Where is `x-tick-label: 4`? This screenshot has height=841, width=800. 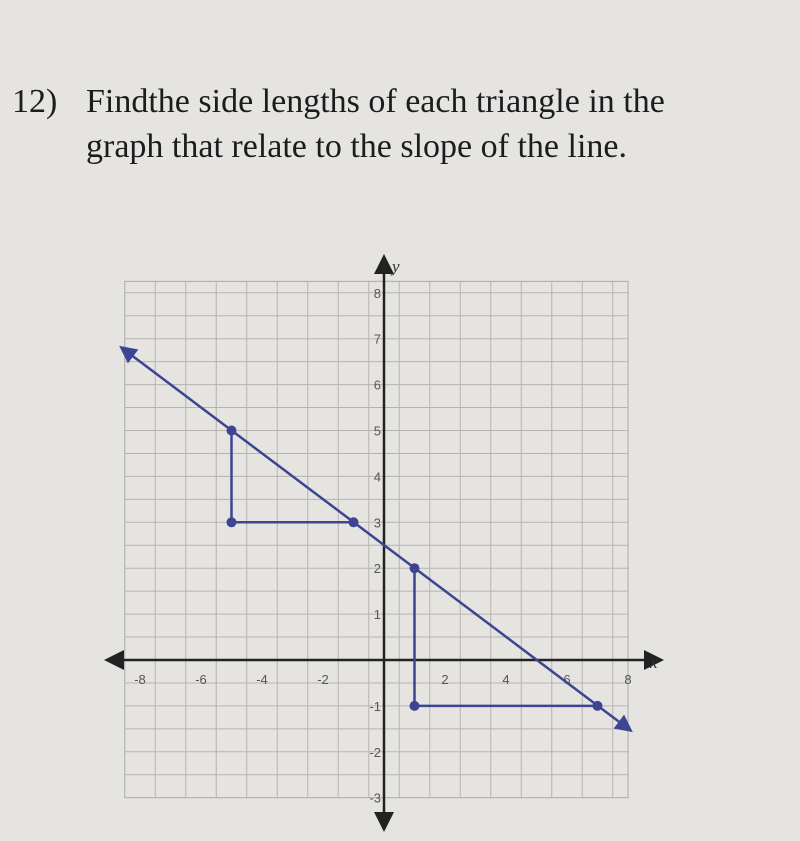 x-tick-label: 4 is located at coordinates (505, 679).